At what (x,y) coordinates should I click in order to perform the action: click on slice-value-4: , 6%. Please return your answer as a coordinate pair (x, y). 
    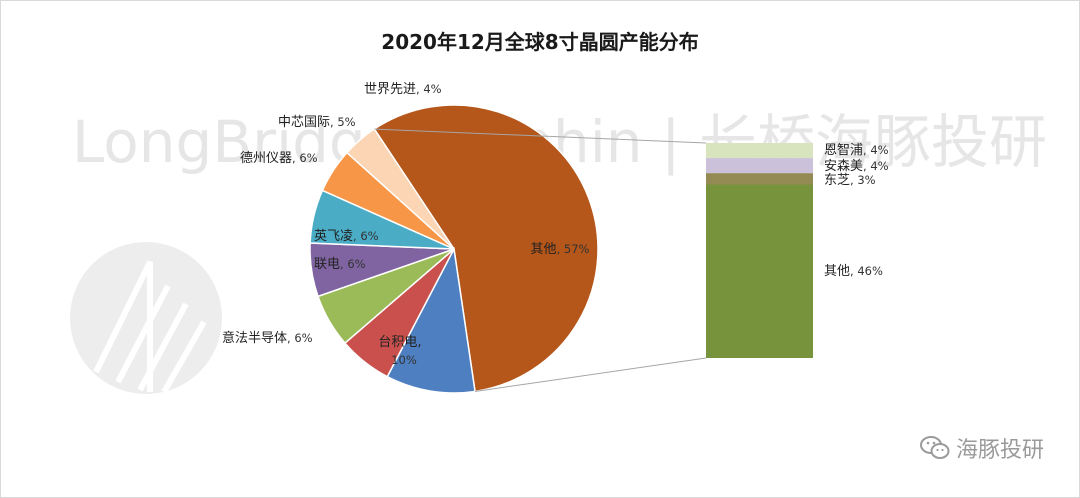
    Looking at the image, I should click on (366, 236).